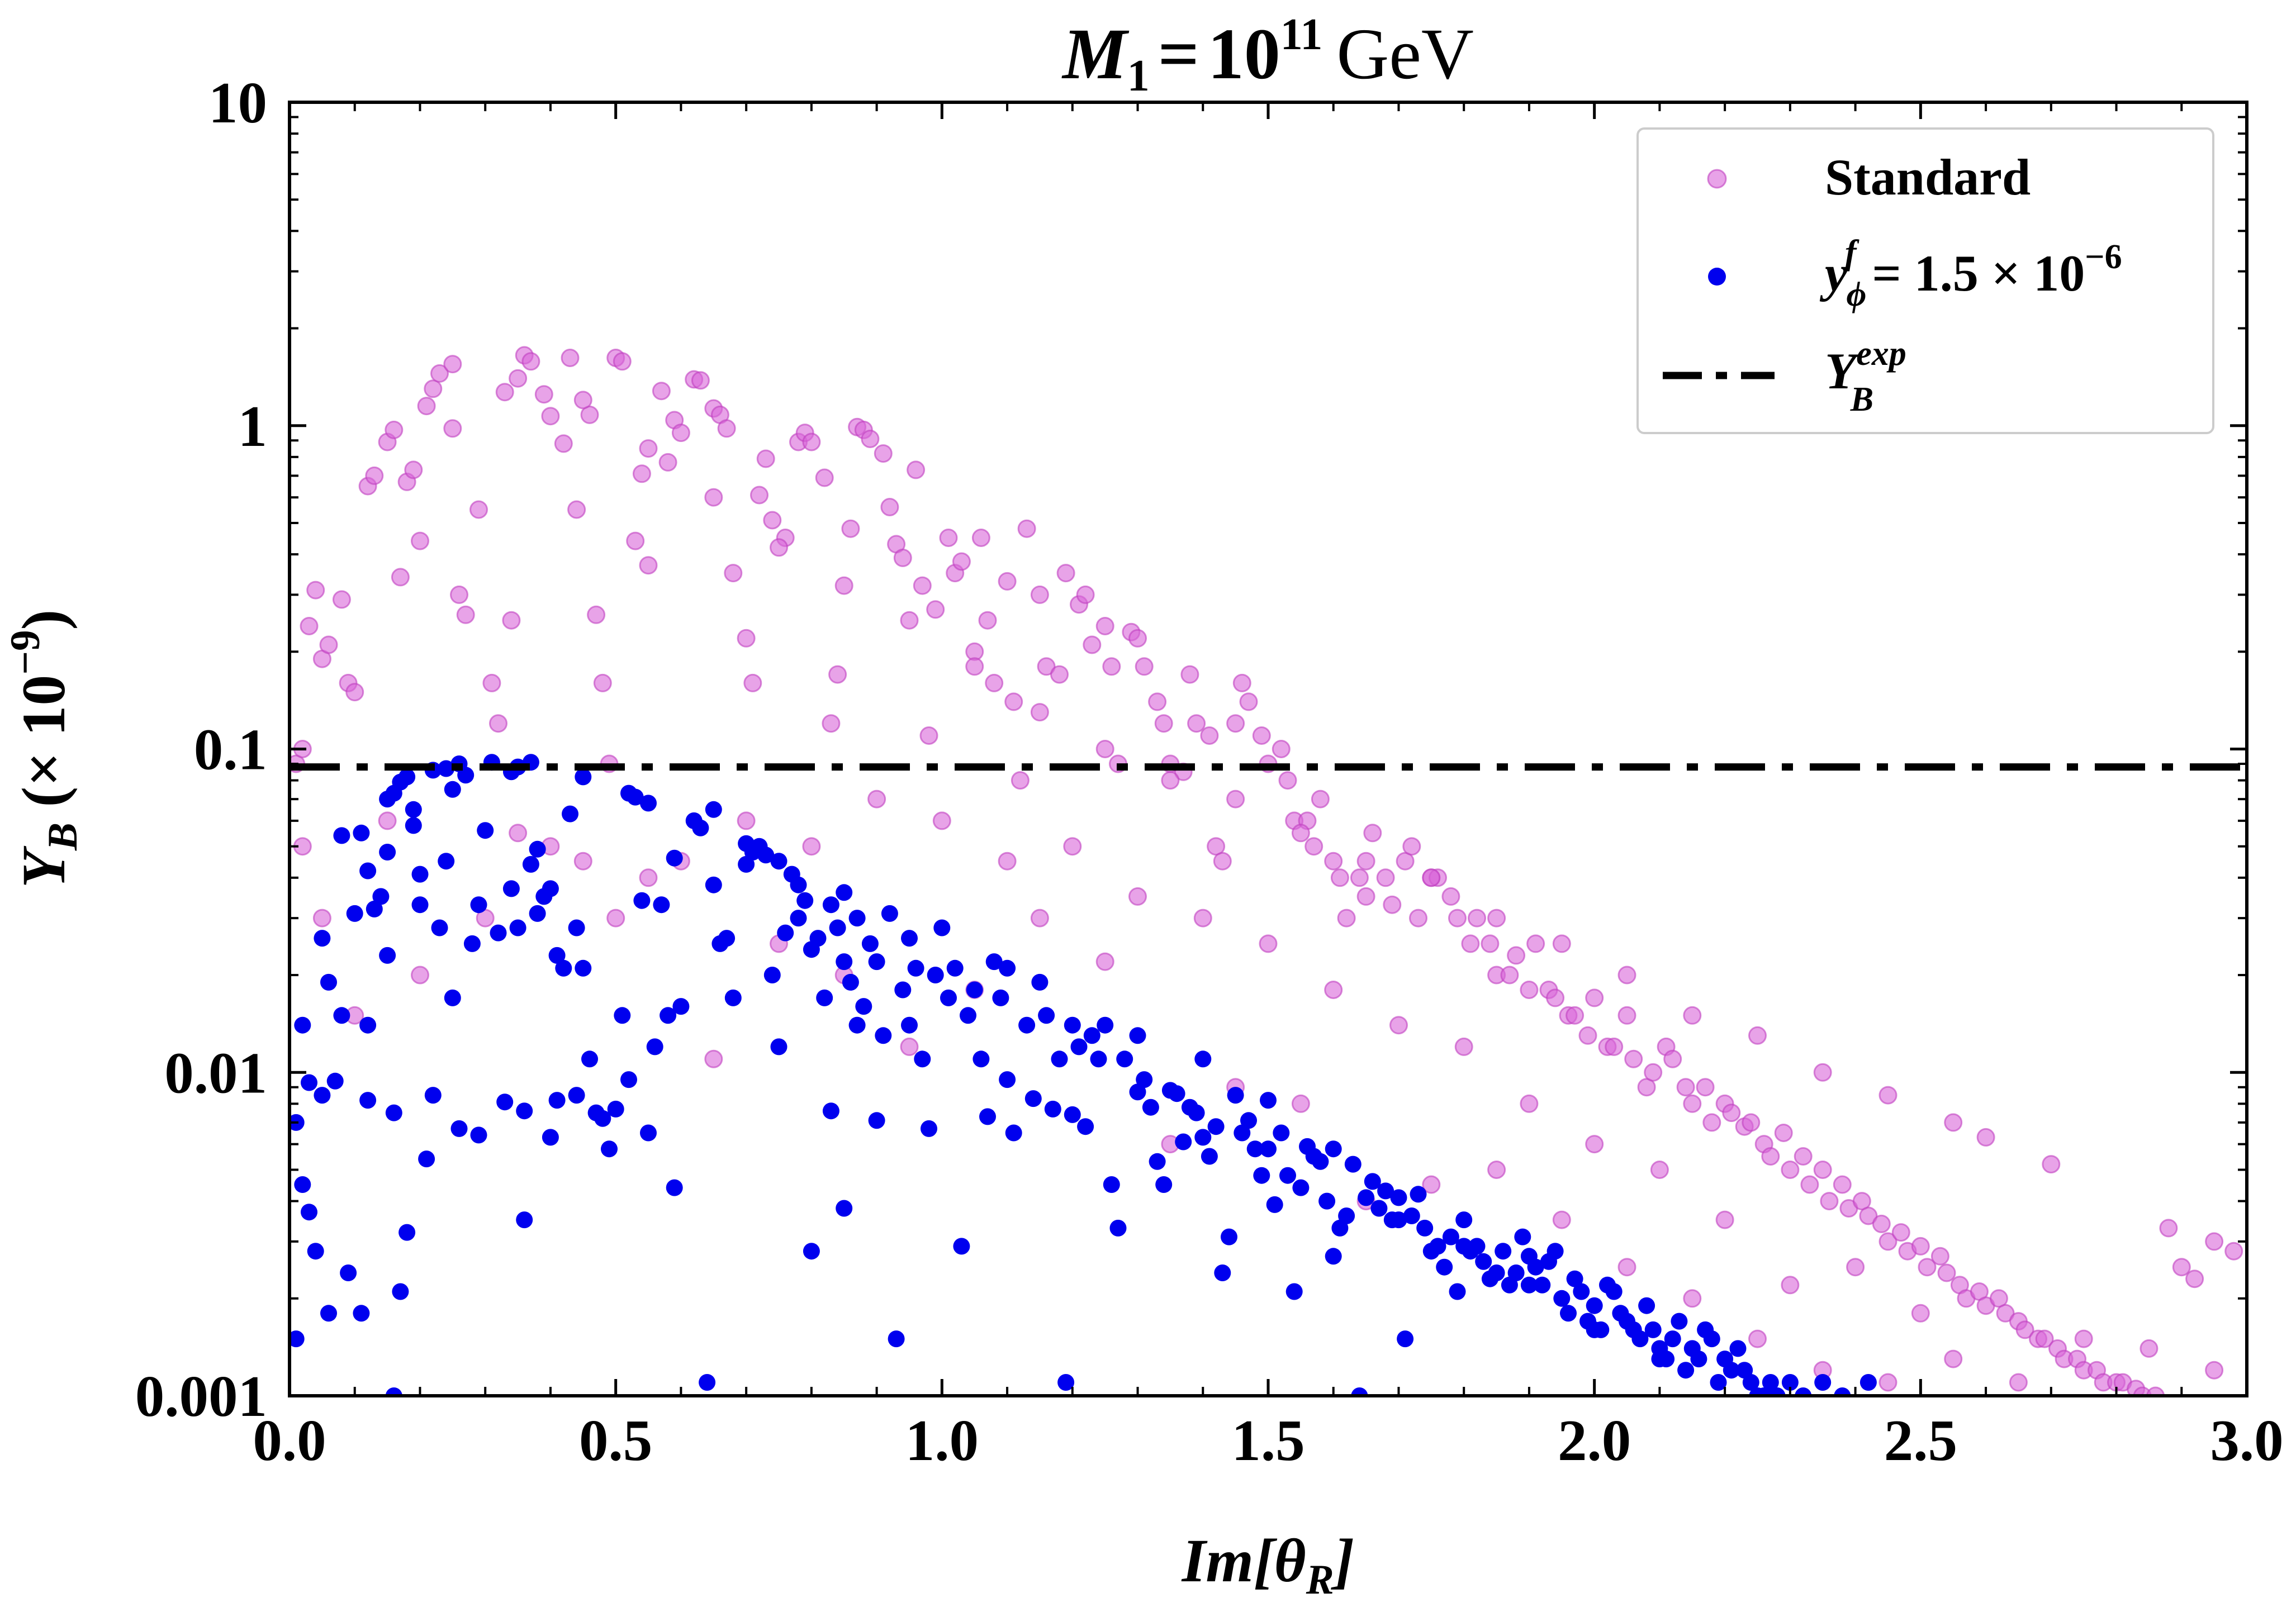  What do you see at coordinates (1717, 179) in the screenshot?
I see `legend-marker-standard` at bounding box center [1717, 179].